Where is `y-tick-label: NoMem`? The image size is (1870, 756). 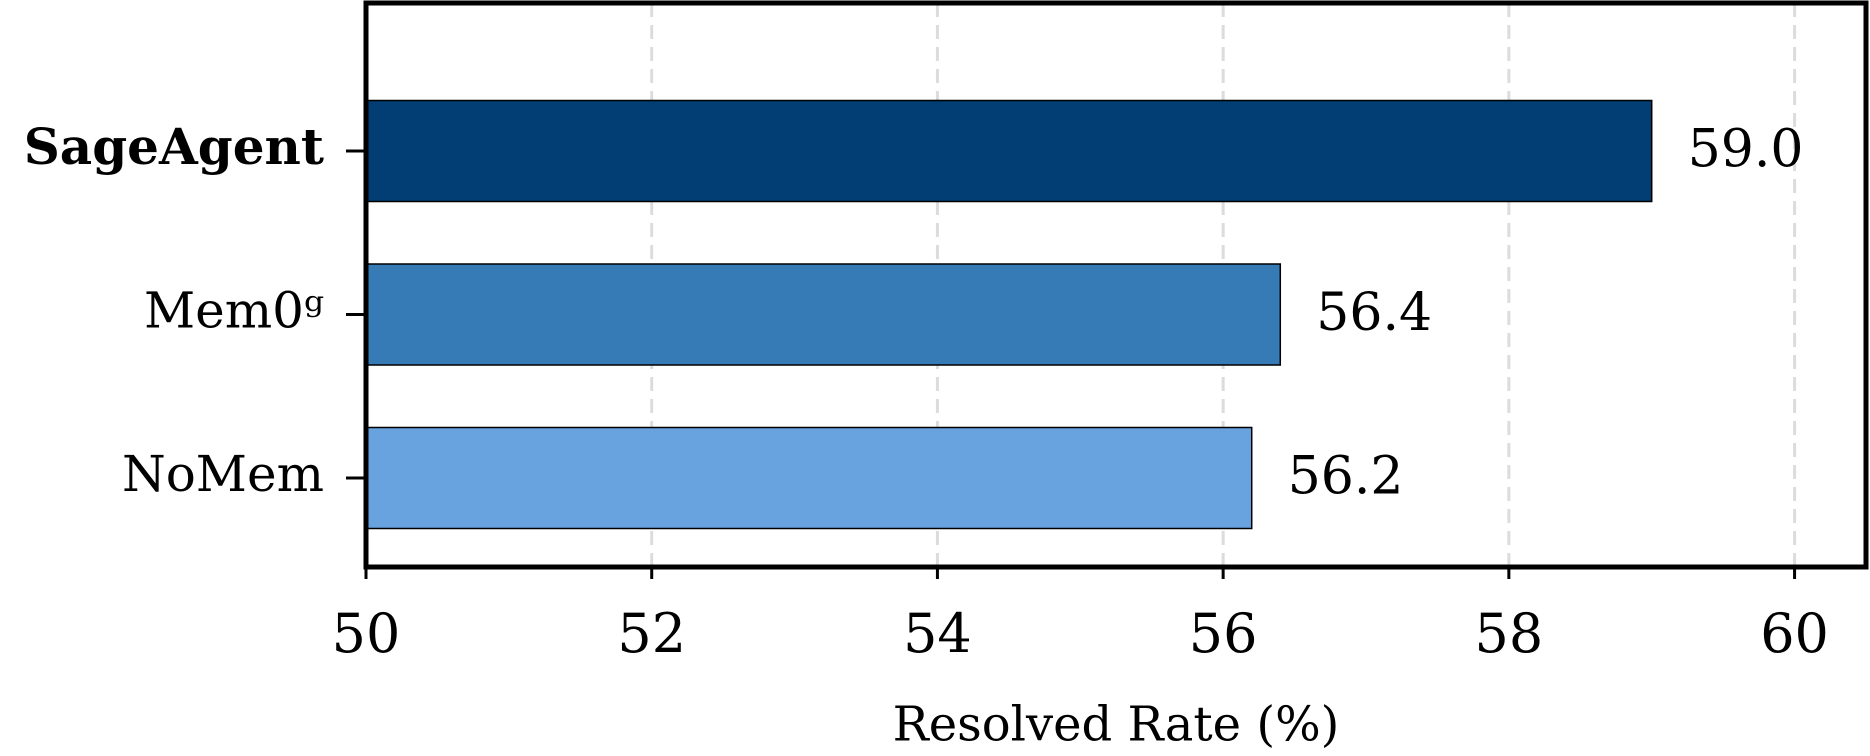 y-tick-label: NoMem is located at coordinates (223, 474).